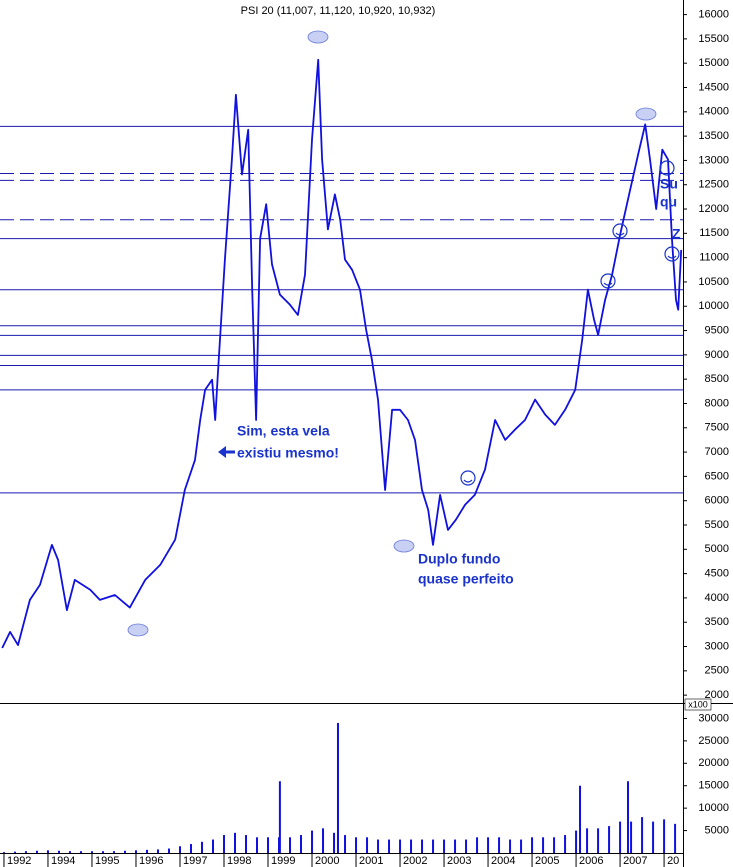 The height and width of the screenshot is (867, 733). What do you see at coordinates (717, 598) in the screenshot?
I see `y-tick-label: 4000` at bounding box center [717, 598].